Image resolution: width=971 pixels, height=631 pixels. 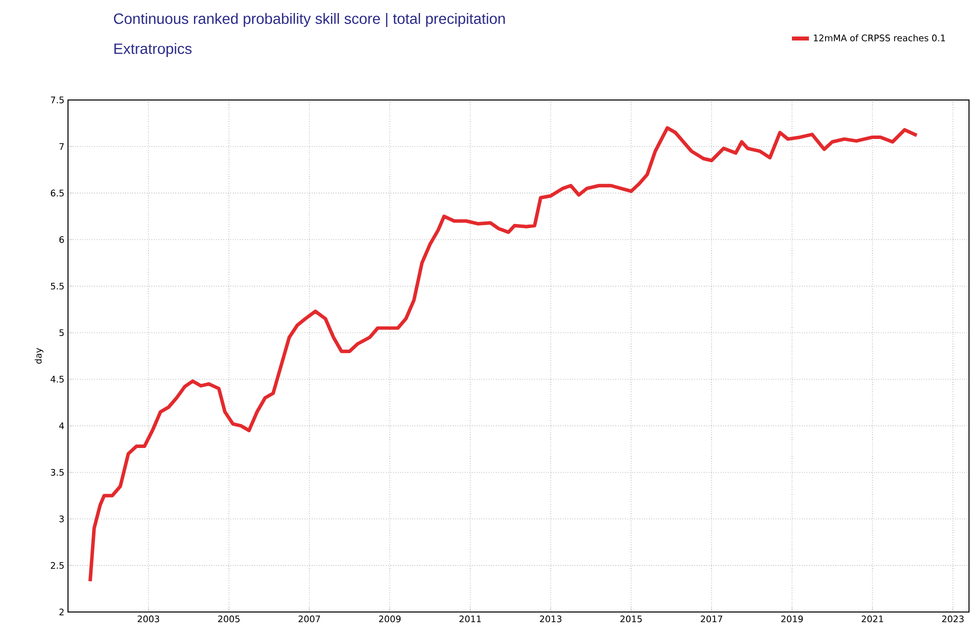 What do you see at coordinates (57, 100) in the screenshot?
I see `y-tick-label: 7.5` at bounding box center [57, 100].